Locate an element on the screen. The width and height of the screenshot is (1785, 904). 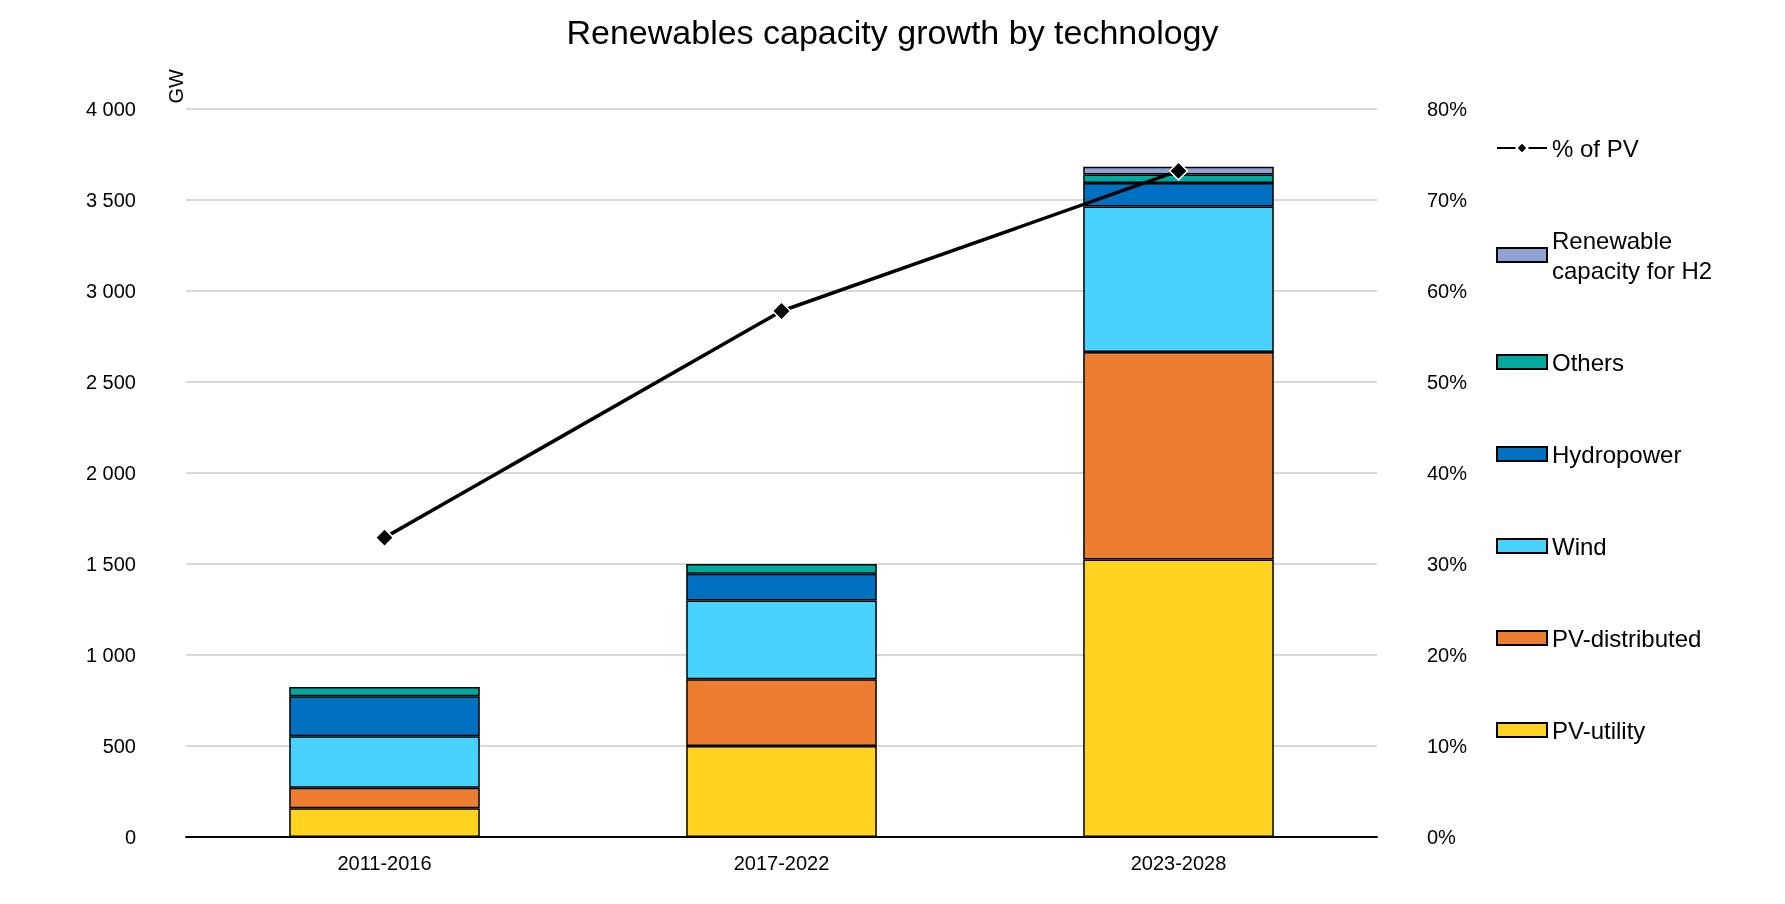
y2-tick-label: 60% is located at coordinates (1447, 291).